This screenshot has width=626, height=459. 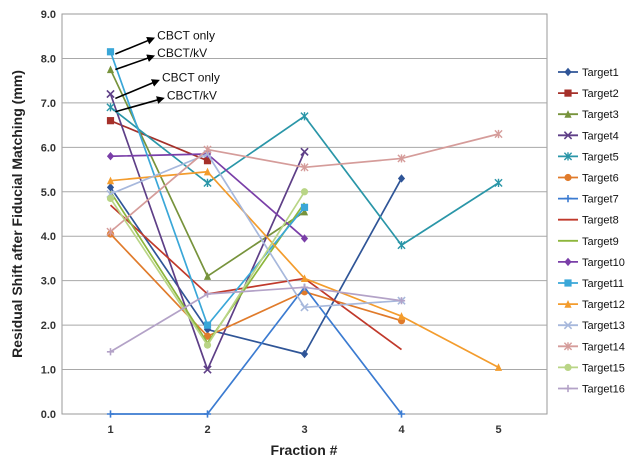 I want to click on x-tick-label: 1, so click(x=110, y=430).